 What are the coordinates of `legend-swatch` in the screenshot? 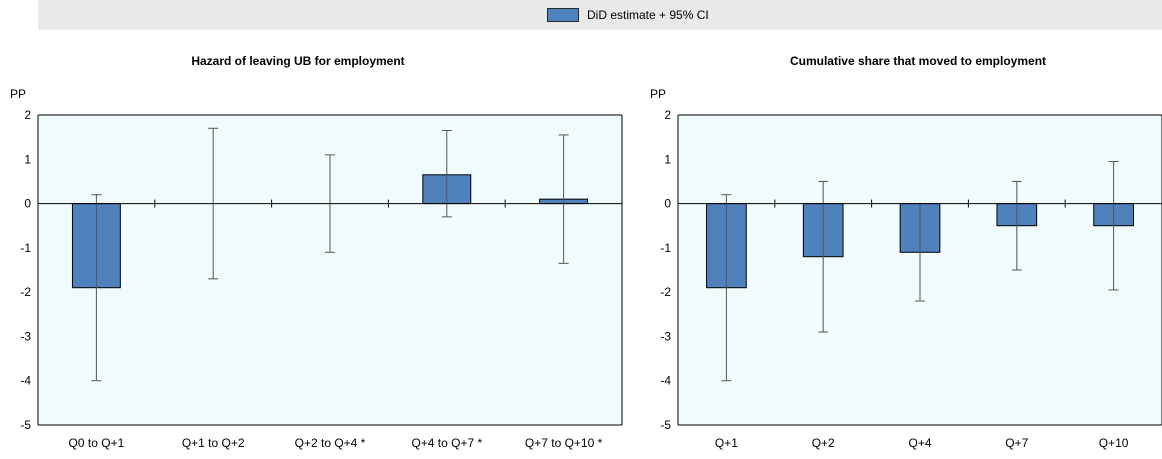 It's located at (563, 15).